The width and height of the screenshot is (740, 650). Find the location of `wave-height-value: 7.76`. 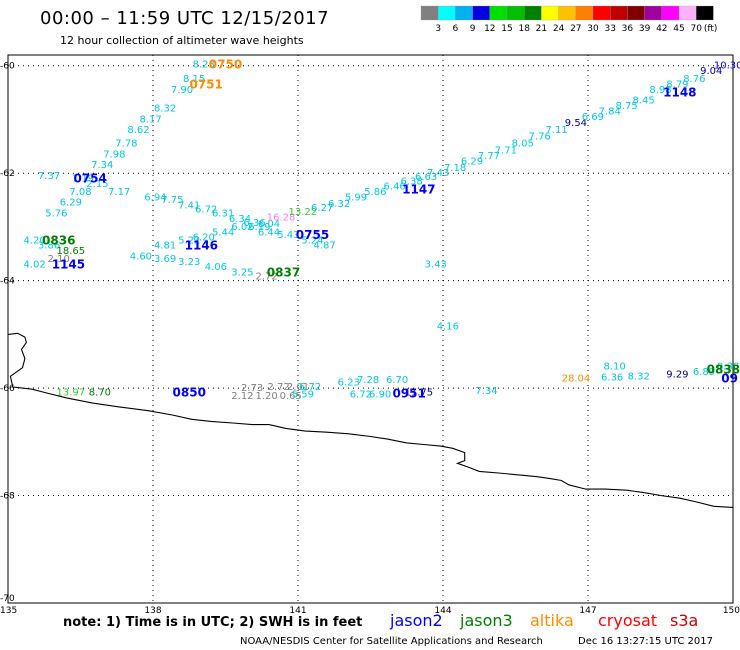

wave-height-value: 7.76 is located at coordinates (540, 137).